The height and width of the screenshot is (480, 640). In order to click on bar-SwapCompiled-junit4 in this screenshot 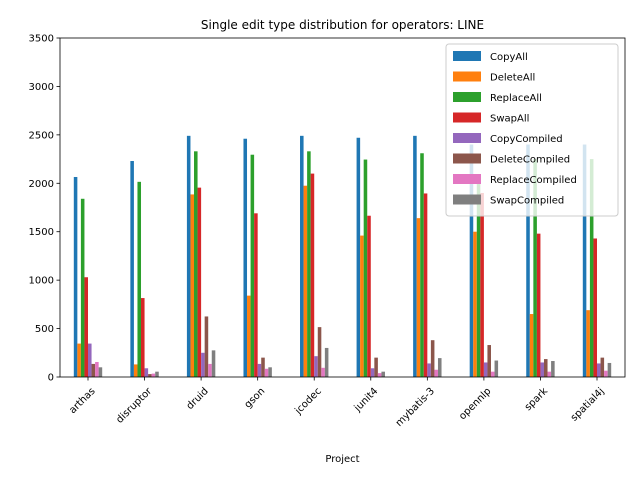, I will do `click(383, 374)`.